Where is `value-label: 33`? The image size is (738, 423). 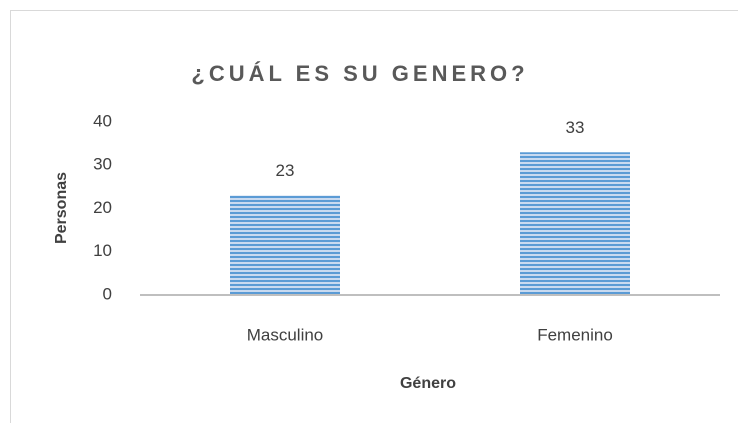 value-label: 33 is located at coordinates (575, 127).